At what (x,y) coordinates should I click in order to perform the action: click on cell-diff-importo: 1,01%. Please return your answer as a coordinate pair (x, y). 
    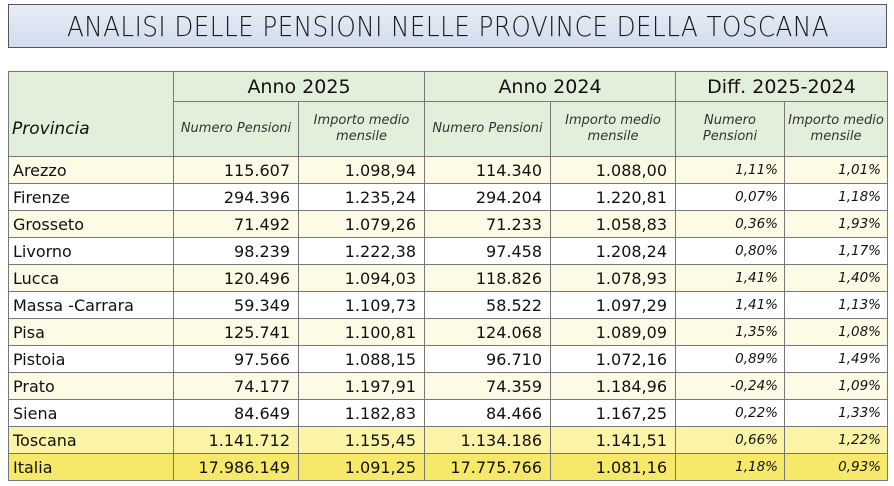
    Looking at the image, I should click on (836, 170).